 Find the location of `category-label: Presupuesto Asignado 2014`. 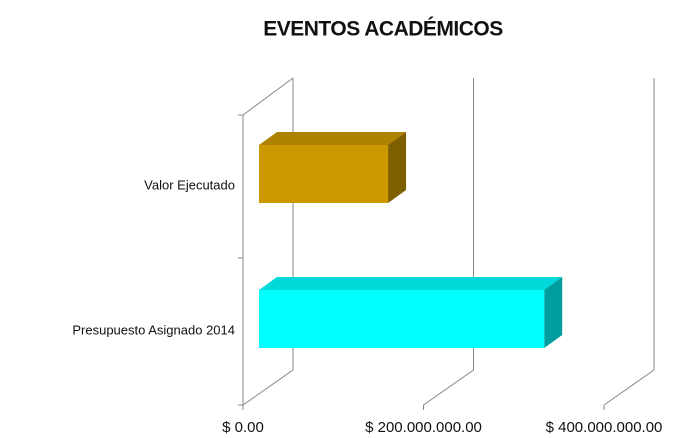

category-label: Presupuesto Asignado 2014 is located at coordinates (153, 329).